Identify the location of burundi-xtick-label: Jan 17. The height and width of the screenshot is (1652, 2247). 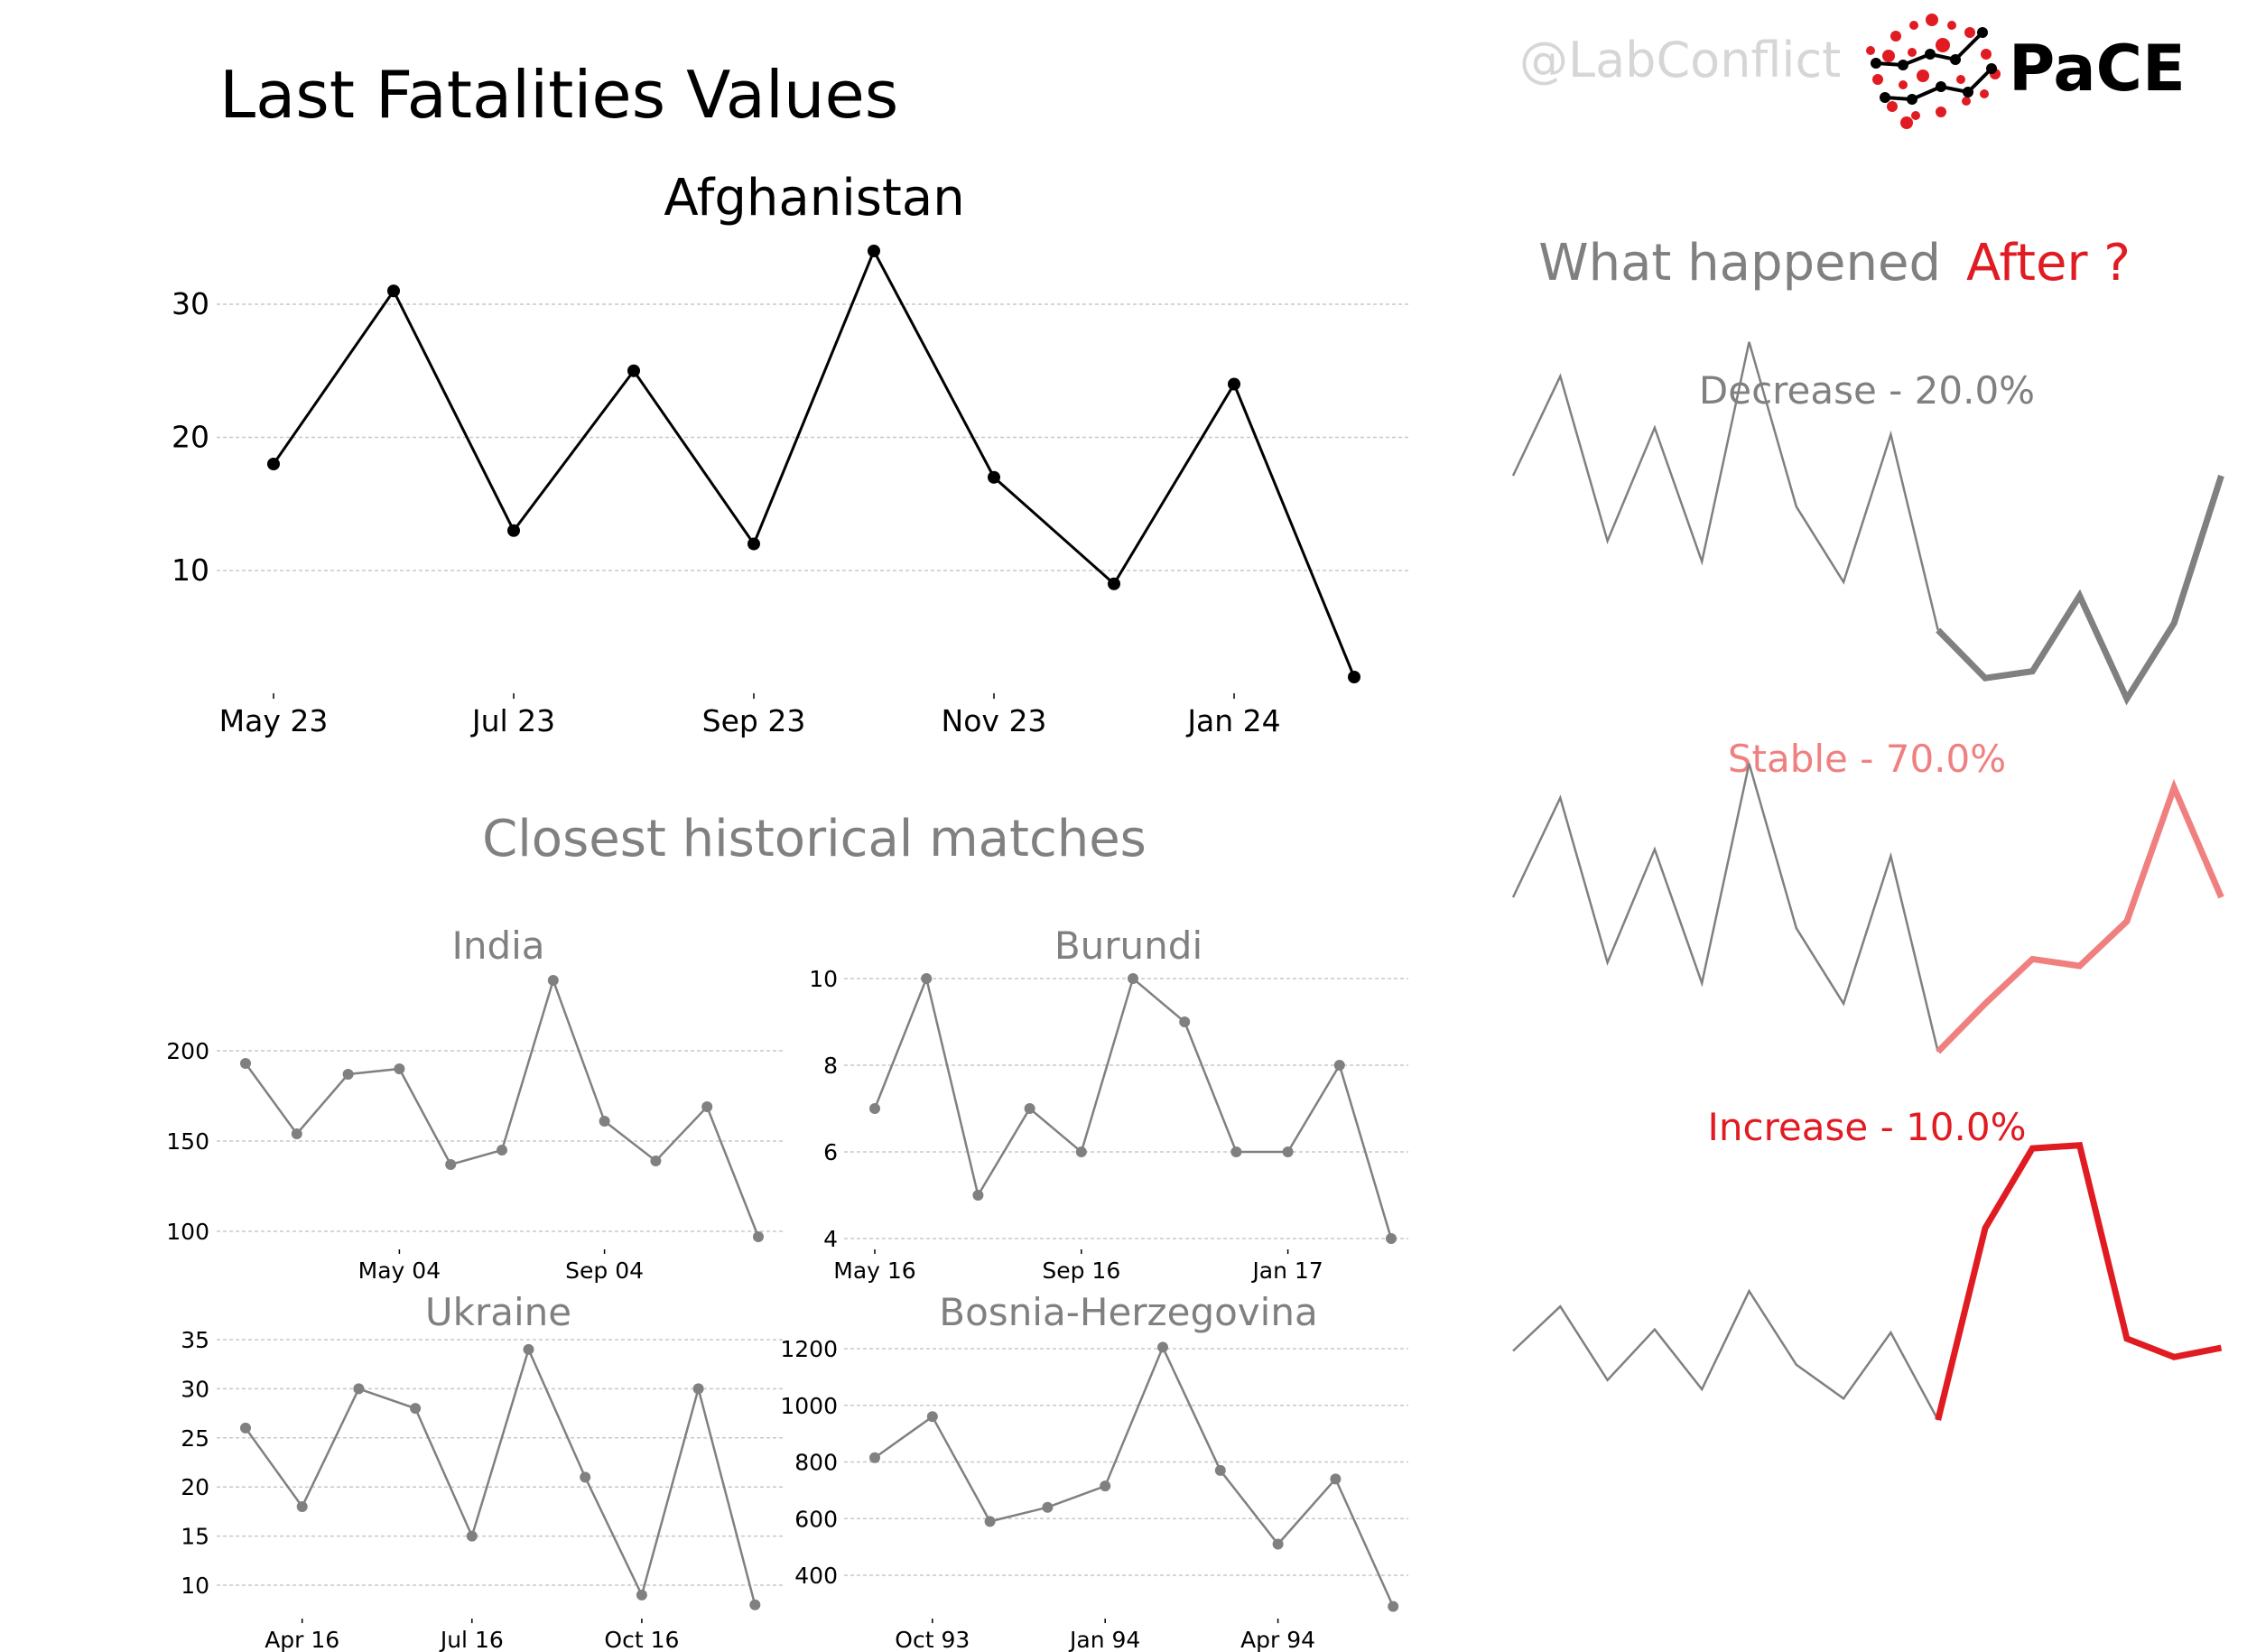
(1287, 1271).